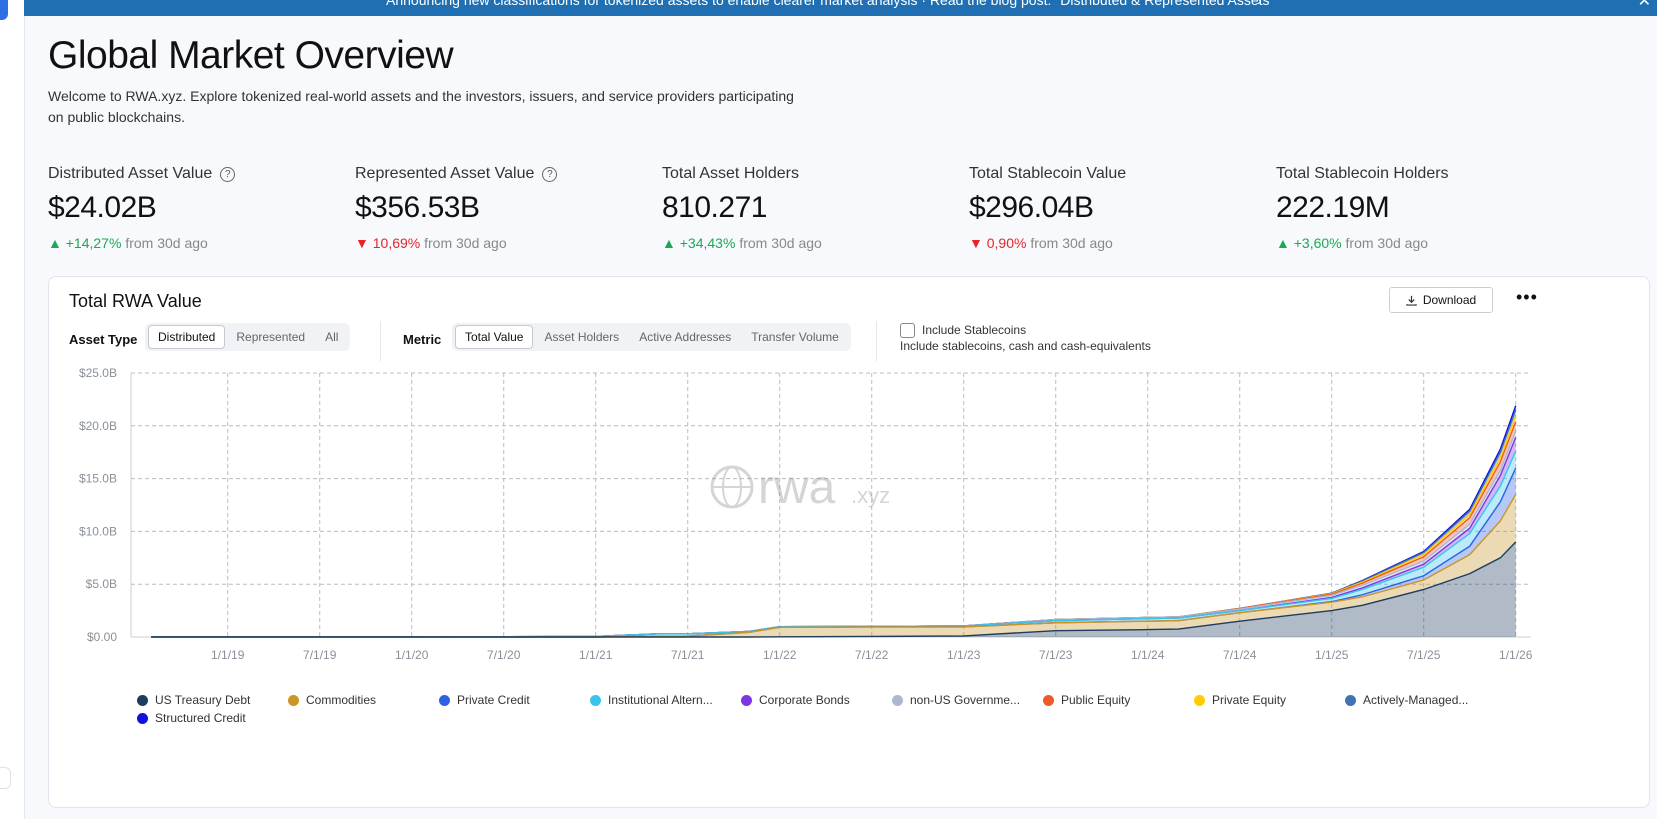 The width and height of the screenshot is (1657, 819). I want to click on legend-item: Structured Credit, so click(191, 718).